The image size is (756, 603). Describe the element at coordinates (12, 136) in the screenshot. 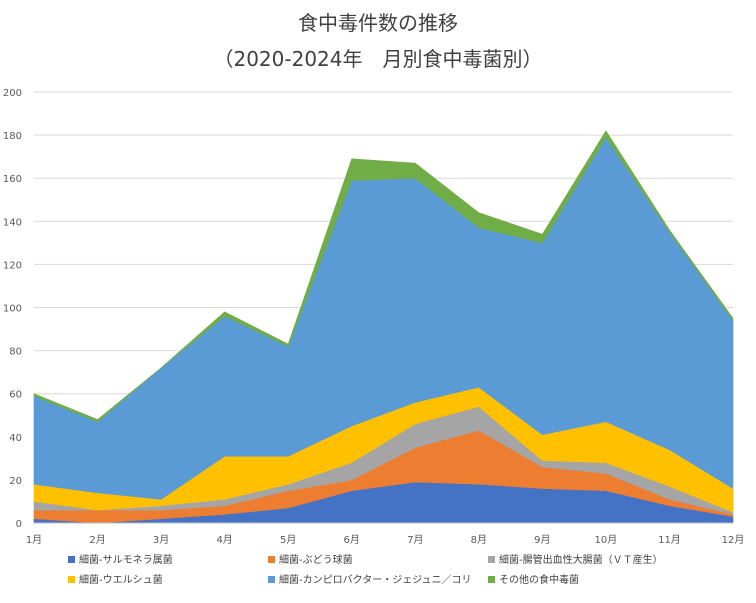

I see `y-tick-label: 180` at that location.